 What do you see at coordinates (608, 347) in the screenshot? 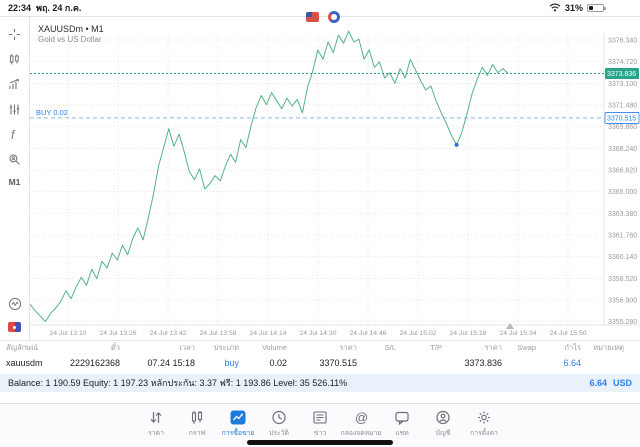
I see `col-comment: หมายเหตุ` at bounding box center [608, 347].